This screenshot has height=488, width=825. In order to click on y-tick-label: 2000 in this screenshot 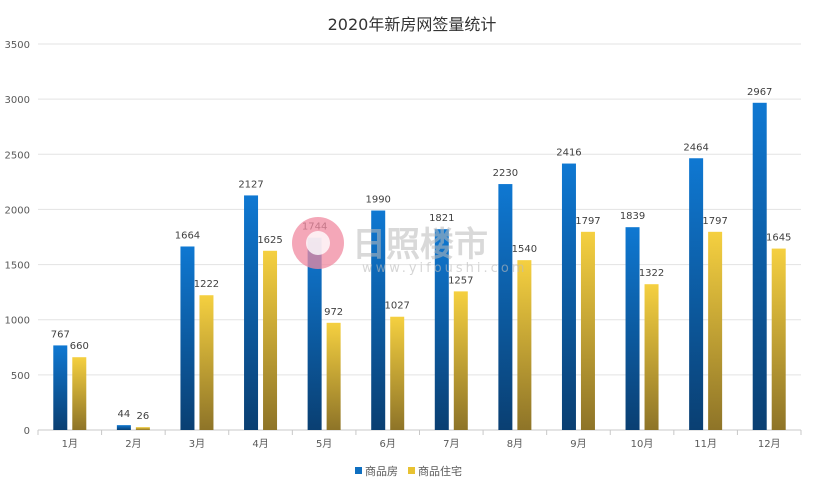, I will do `click(17, 210)`.